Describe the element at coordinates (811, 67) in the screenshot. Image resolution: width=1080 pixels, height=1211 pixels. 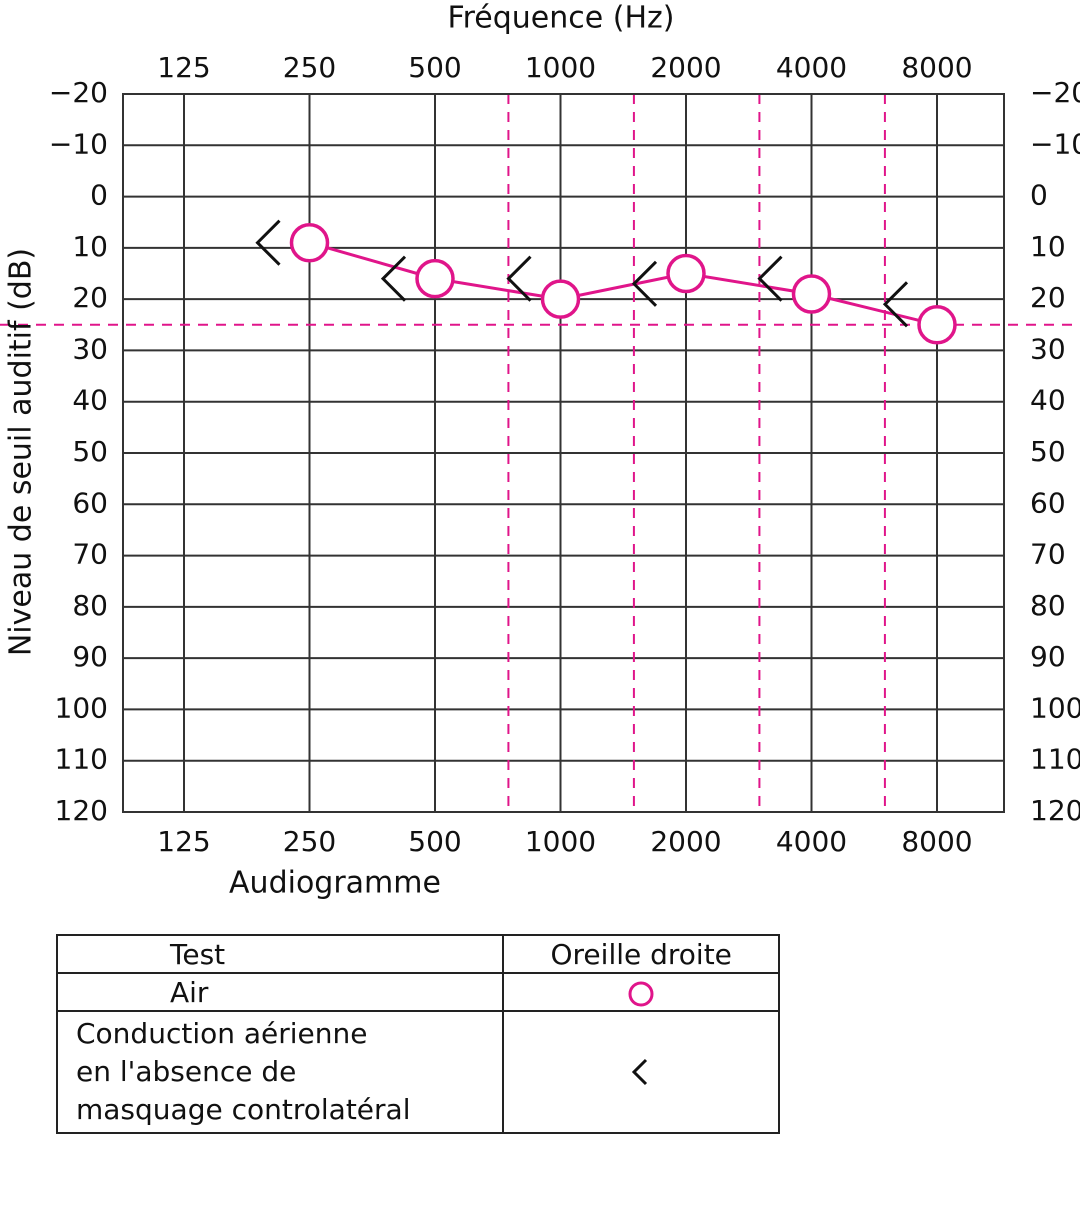
I see `x-tick-label-top: 4000` at that location.